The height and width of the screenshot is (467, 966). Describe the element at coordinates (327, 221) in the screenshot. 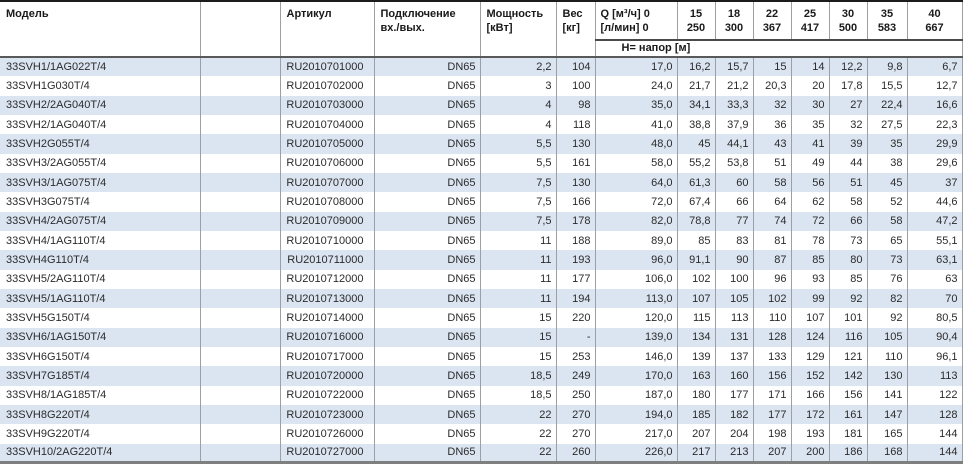

I see `article-cell: RU2010709000` at that location.